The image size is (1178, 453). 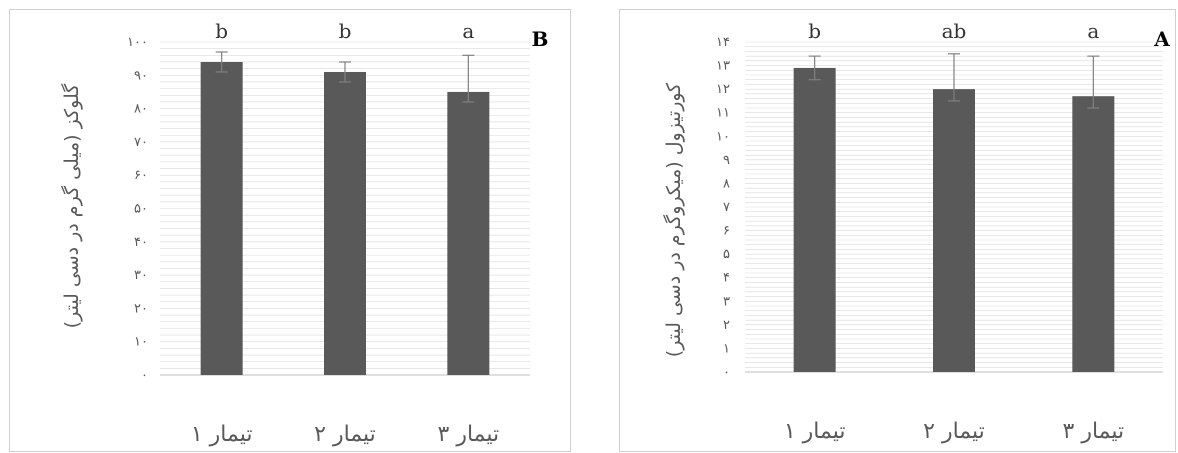 I want to click on y-tick-label: ۶, so click(x=726, y=231).